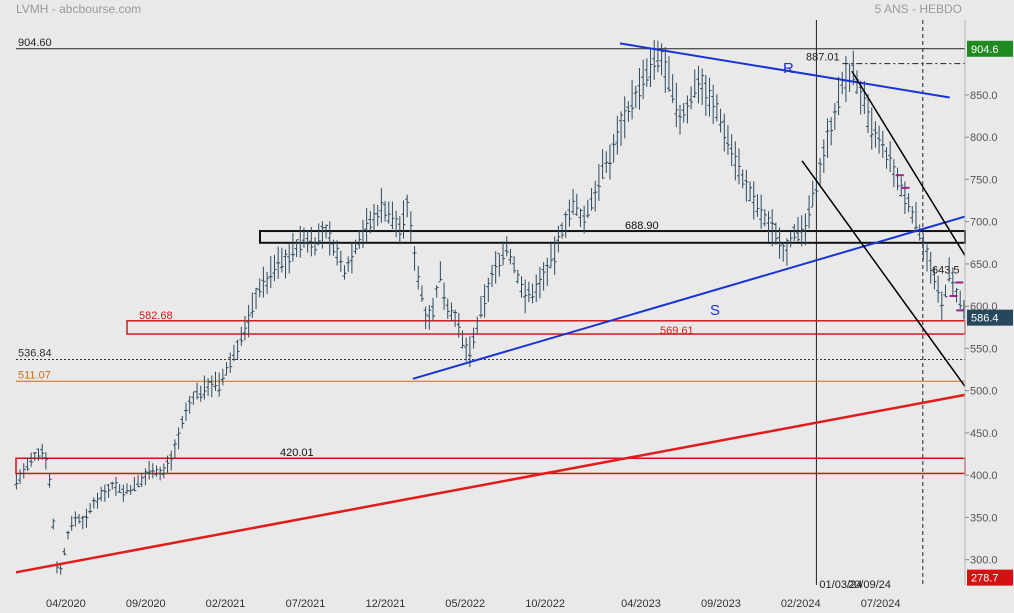 This screenshot has width=1014, height=613. I want to click on price-tick-label: 400.0, so click(984, 476).